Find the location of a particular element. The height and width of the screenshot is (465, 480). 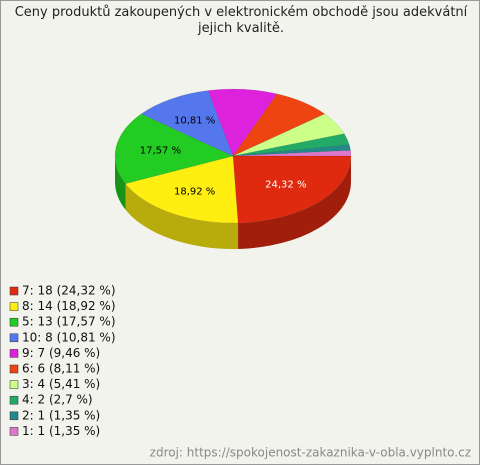

slice-label: 10,81 % is located at coordinates (194, 121).